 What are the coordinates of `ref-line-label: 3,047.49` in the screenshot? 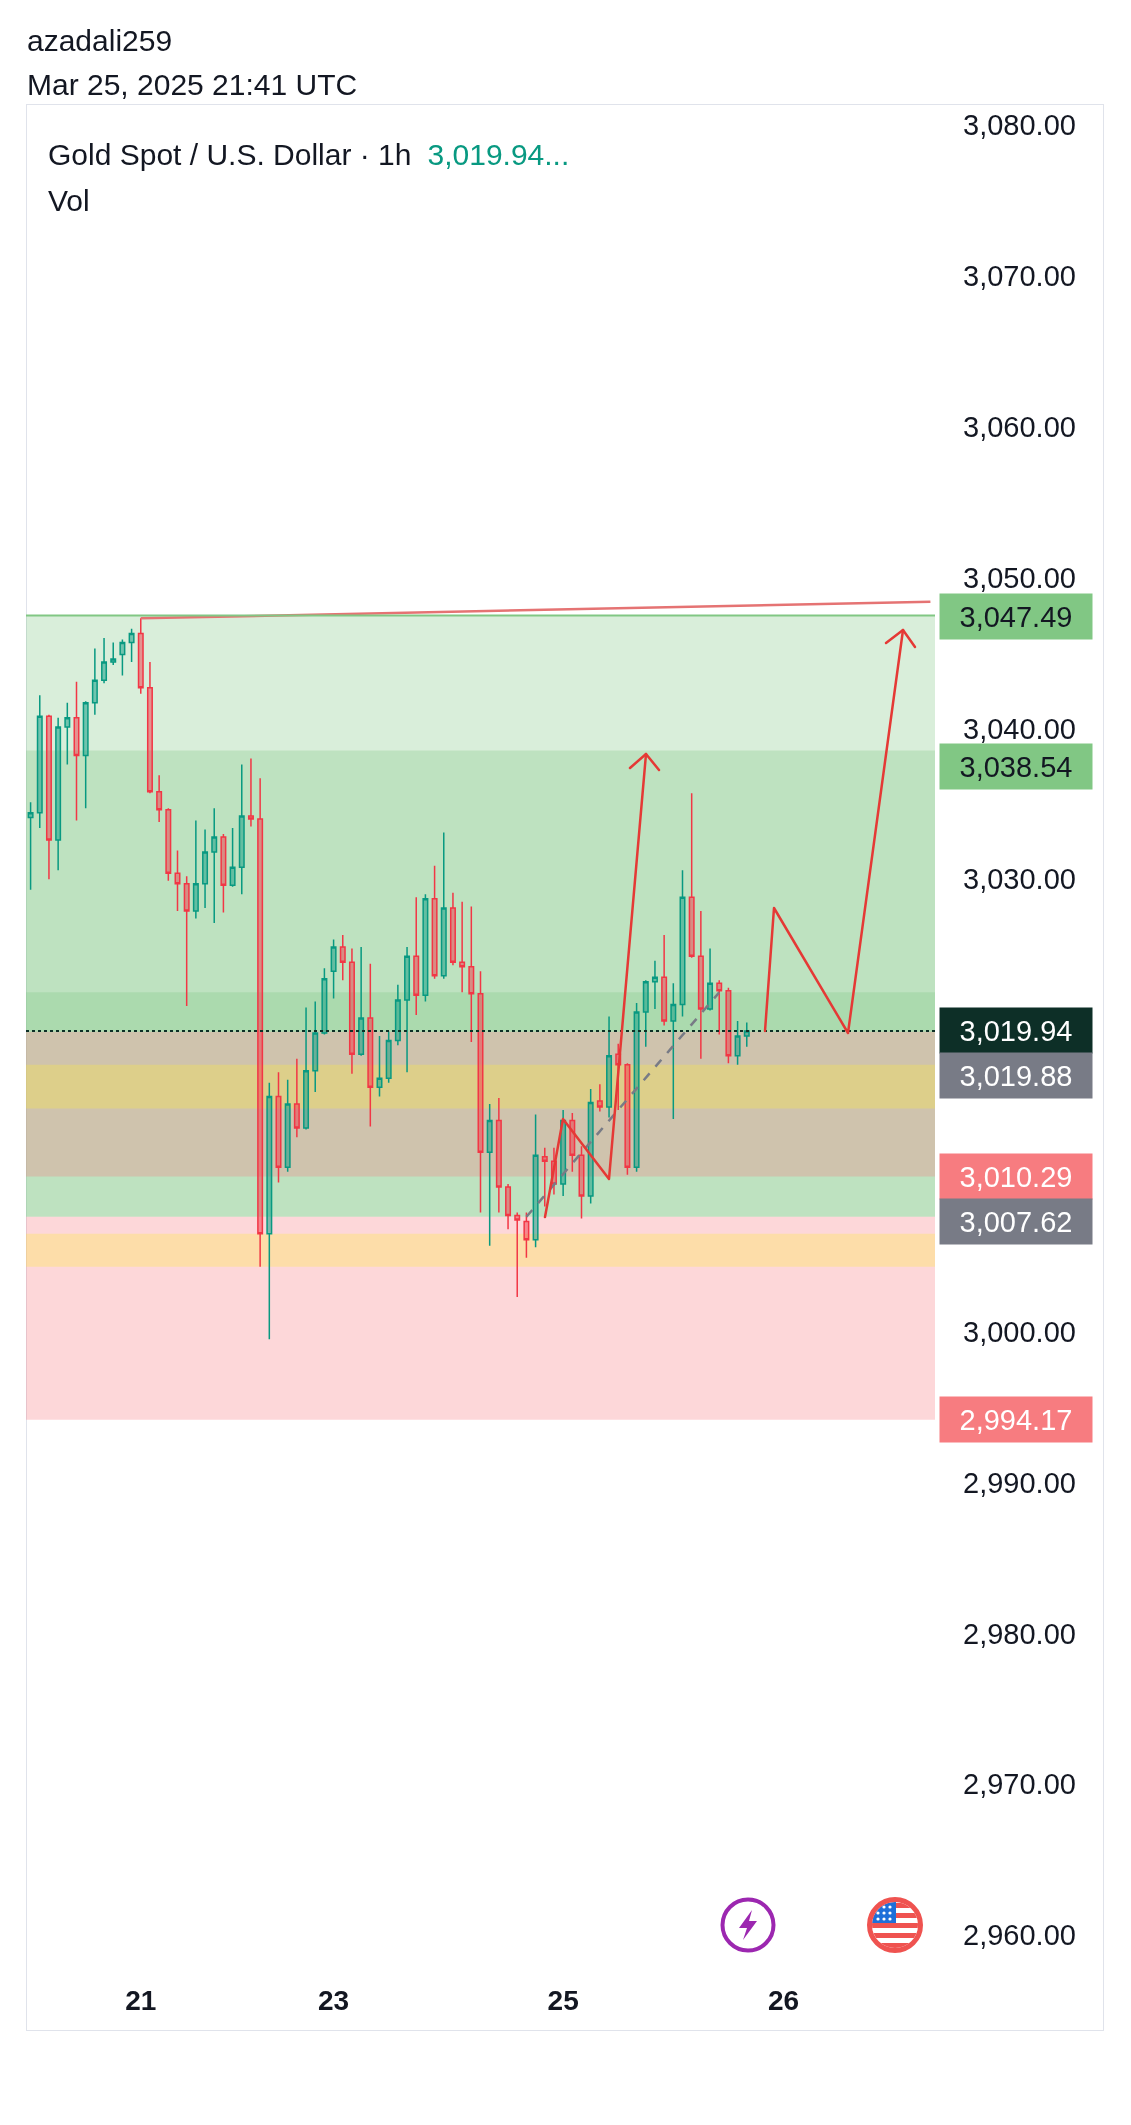 It's located at (1016, 616).